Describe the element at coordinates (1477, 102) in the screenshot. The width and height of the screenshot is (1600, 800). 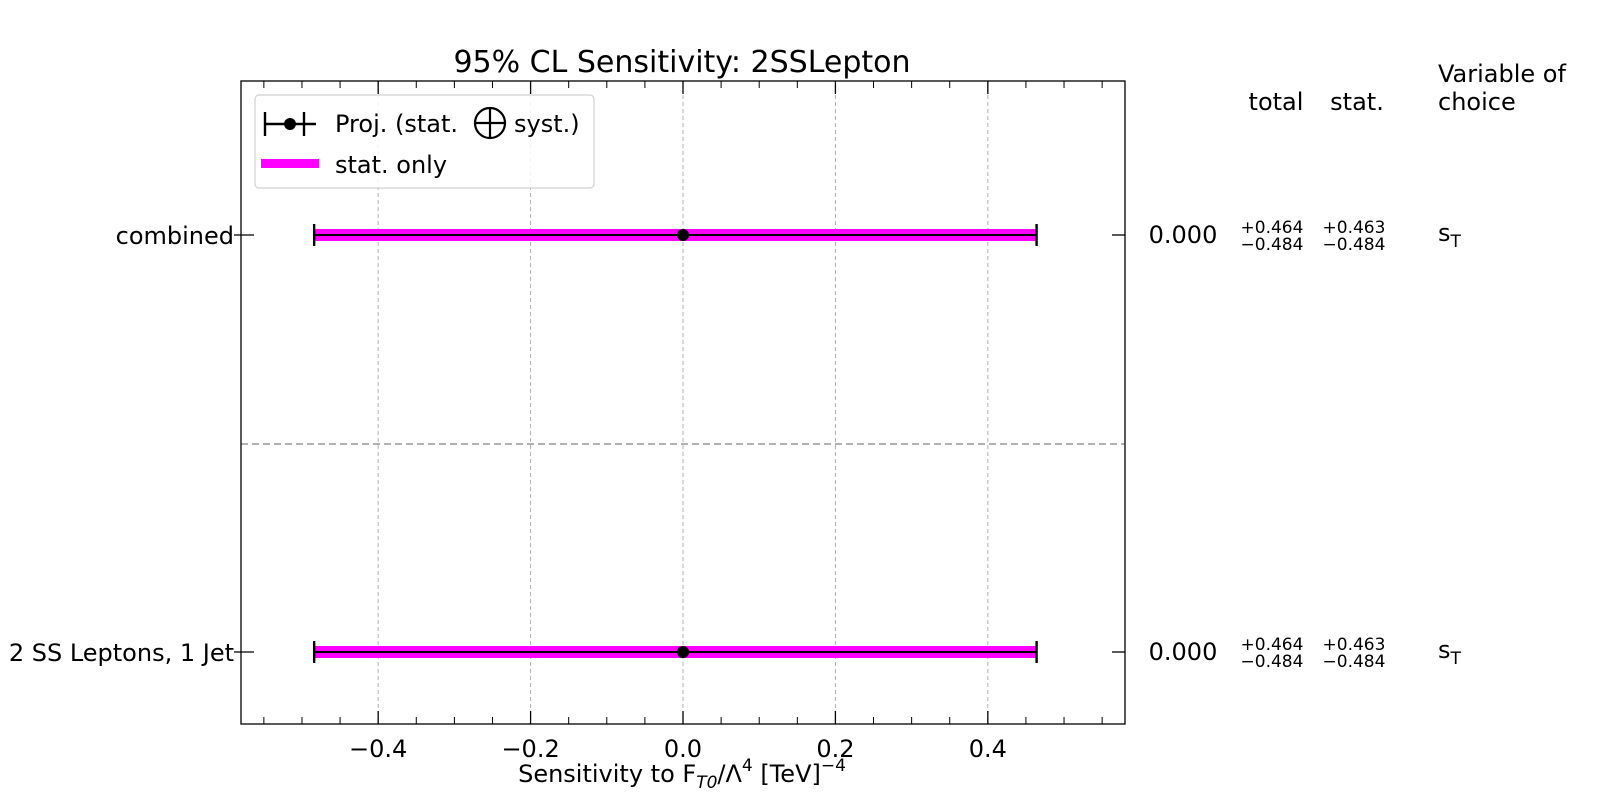
I see `header-variable-line2: choice` at that location.